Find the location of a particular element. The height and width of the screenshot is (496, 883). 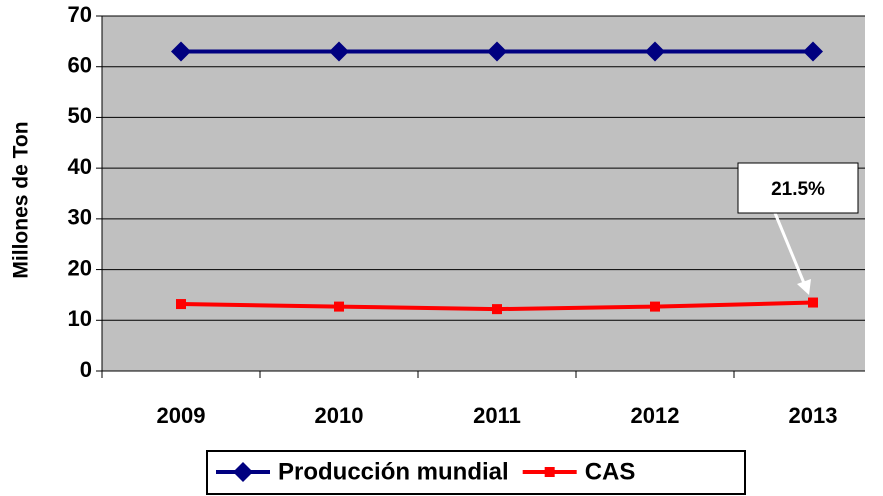

x-tick-label: 2013 is located at coordinates (813, 415).